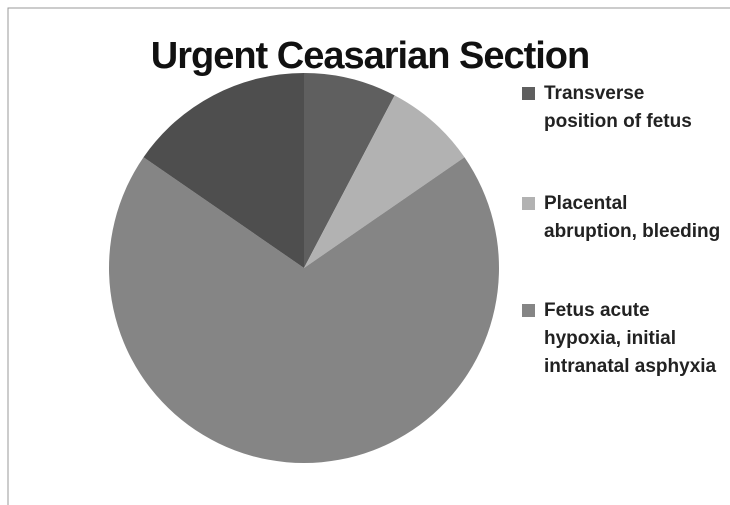 The height and width of the screenshot is (505, 730). Describe the element at coordinates (618, 107) in the screenshot. I see `legend-label: Transverse position of fetus` at that location.